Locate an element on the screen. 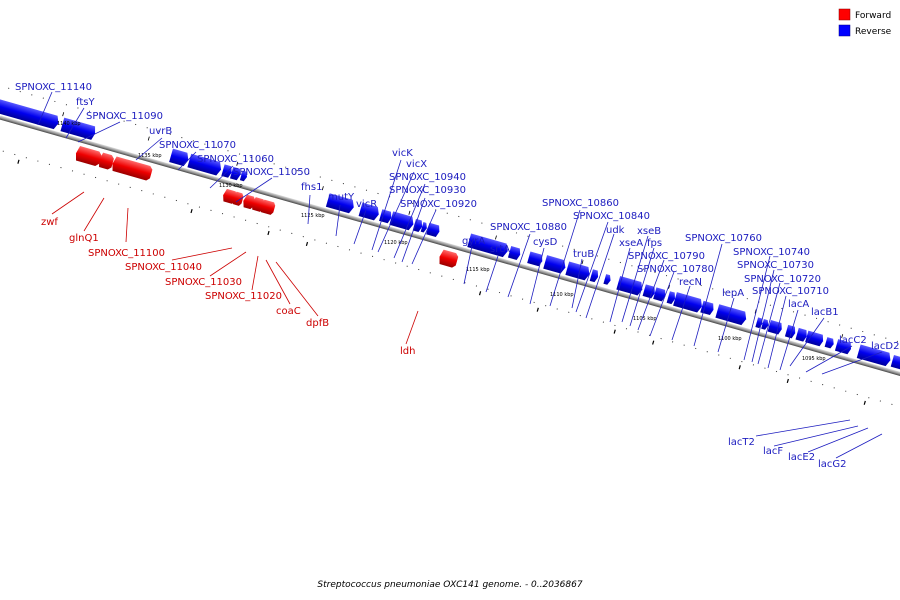  gene-label: SPNOXC_11020 is located at coordinates (243, 296).